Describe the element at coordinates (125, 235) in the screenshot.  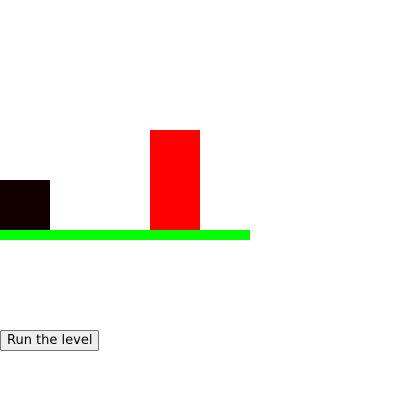
I see `ground-platform` at that location.